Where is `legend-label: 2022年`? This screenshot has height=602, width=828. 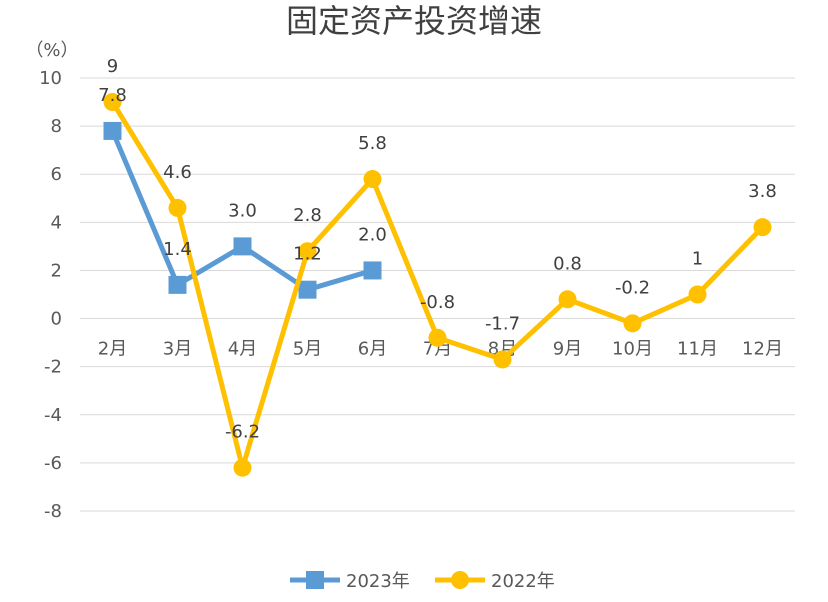
legend-label: 2022年 is located at coordinates (523, 581).